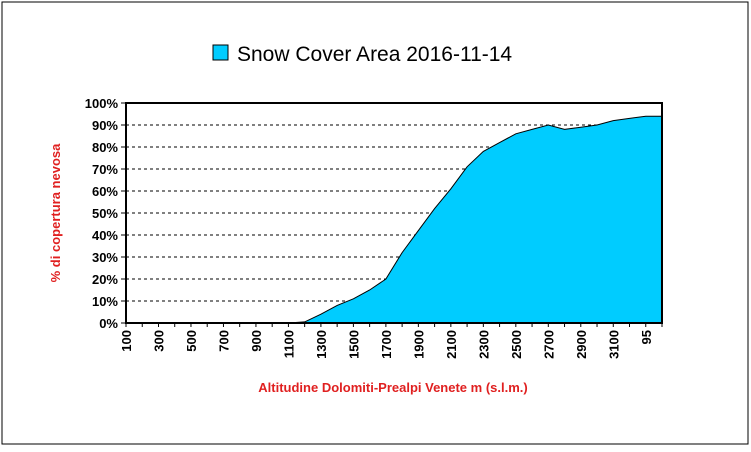  Describe the element at coordinates (256, 341) in the screenshot. I see `x-tick-label: 900` at that location.